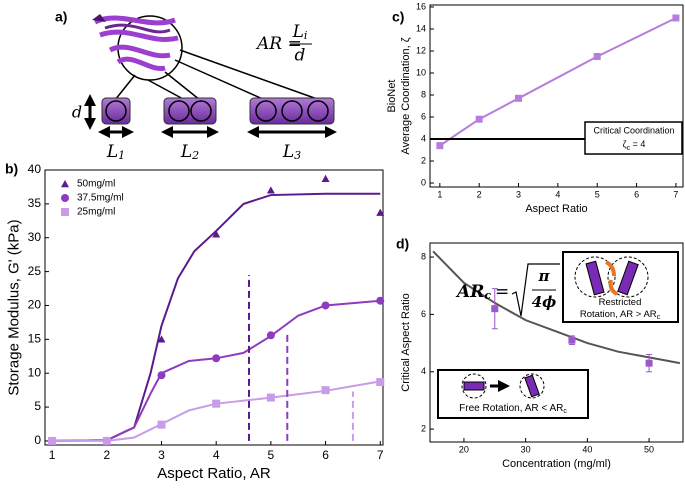 The image size is (685, 494). What do you see at coordinates (398, 17) in the screenshot?
I see `panel-label: c)` at bounding box center [398, 17].